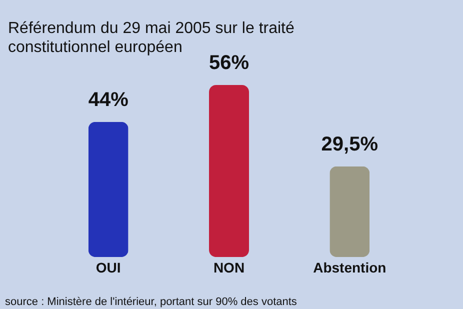 The image size is (463, 309). What do you see at coordinates (229, 268) in the screenshot?
I see `x-tick-label: NON` at bounding box center [229, 268].